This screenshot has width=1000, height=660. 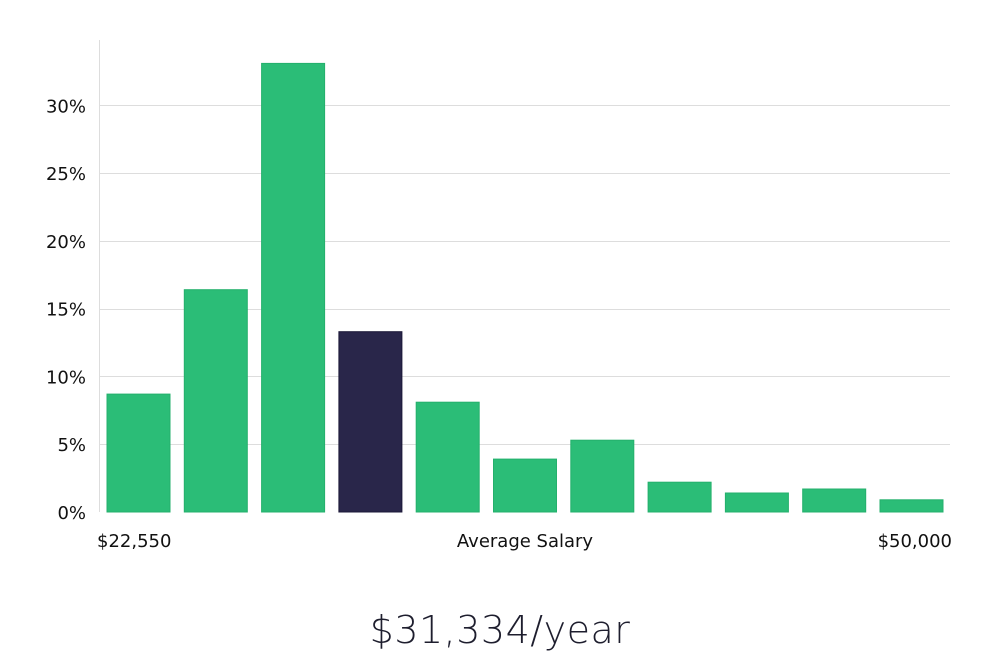 What do you see at coordinates (71, 513) in the screenshot?
I see `y-tick-label: 0%` at bounding box center [71, 513].